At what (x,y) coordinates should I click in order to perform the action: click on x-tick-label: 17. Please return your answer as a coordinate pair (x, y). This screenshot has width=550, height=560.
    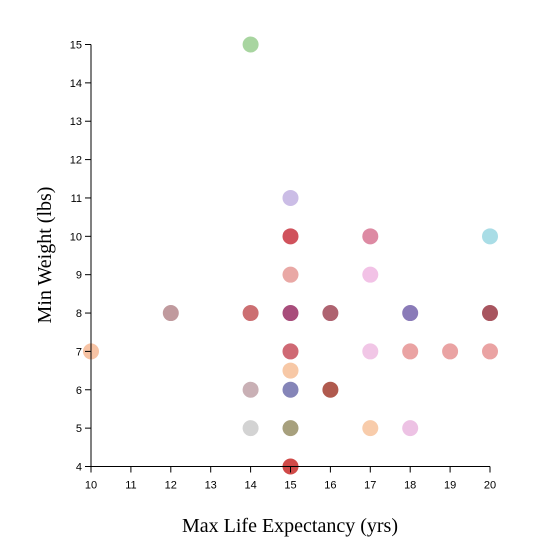
    Looking at the image, I should click on (370, 486).